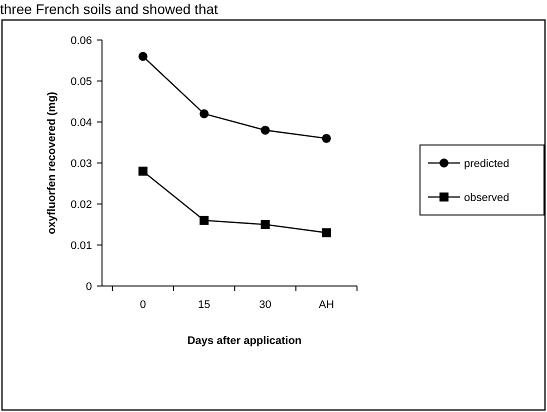 The width and height of the screenshot is (547, 412). Describe the element at coordinates (81, 246) in the screenshot. I see `y-tick-label: 0.01` at that location.